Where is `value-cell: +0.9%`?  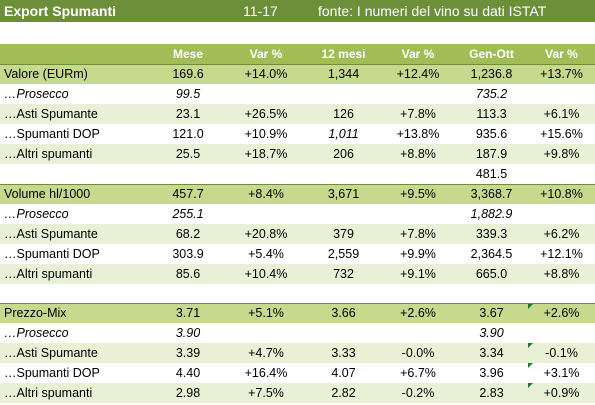 value-cell: +0.9% is located at coordinates (561, 393).